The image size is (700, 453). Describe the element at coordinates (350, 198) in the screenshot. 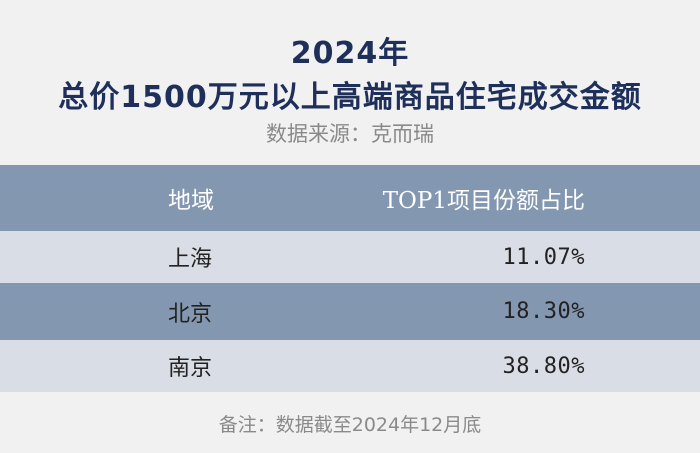

I see `table-header-row: 地域 TOP1项目份额占比` at that location.